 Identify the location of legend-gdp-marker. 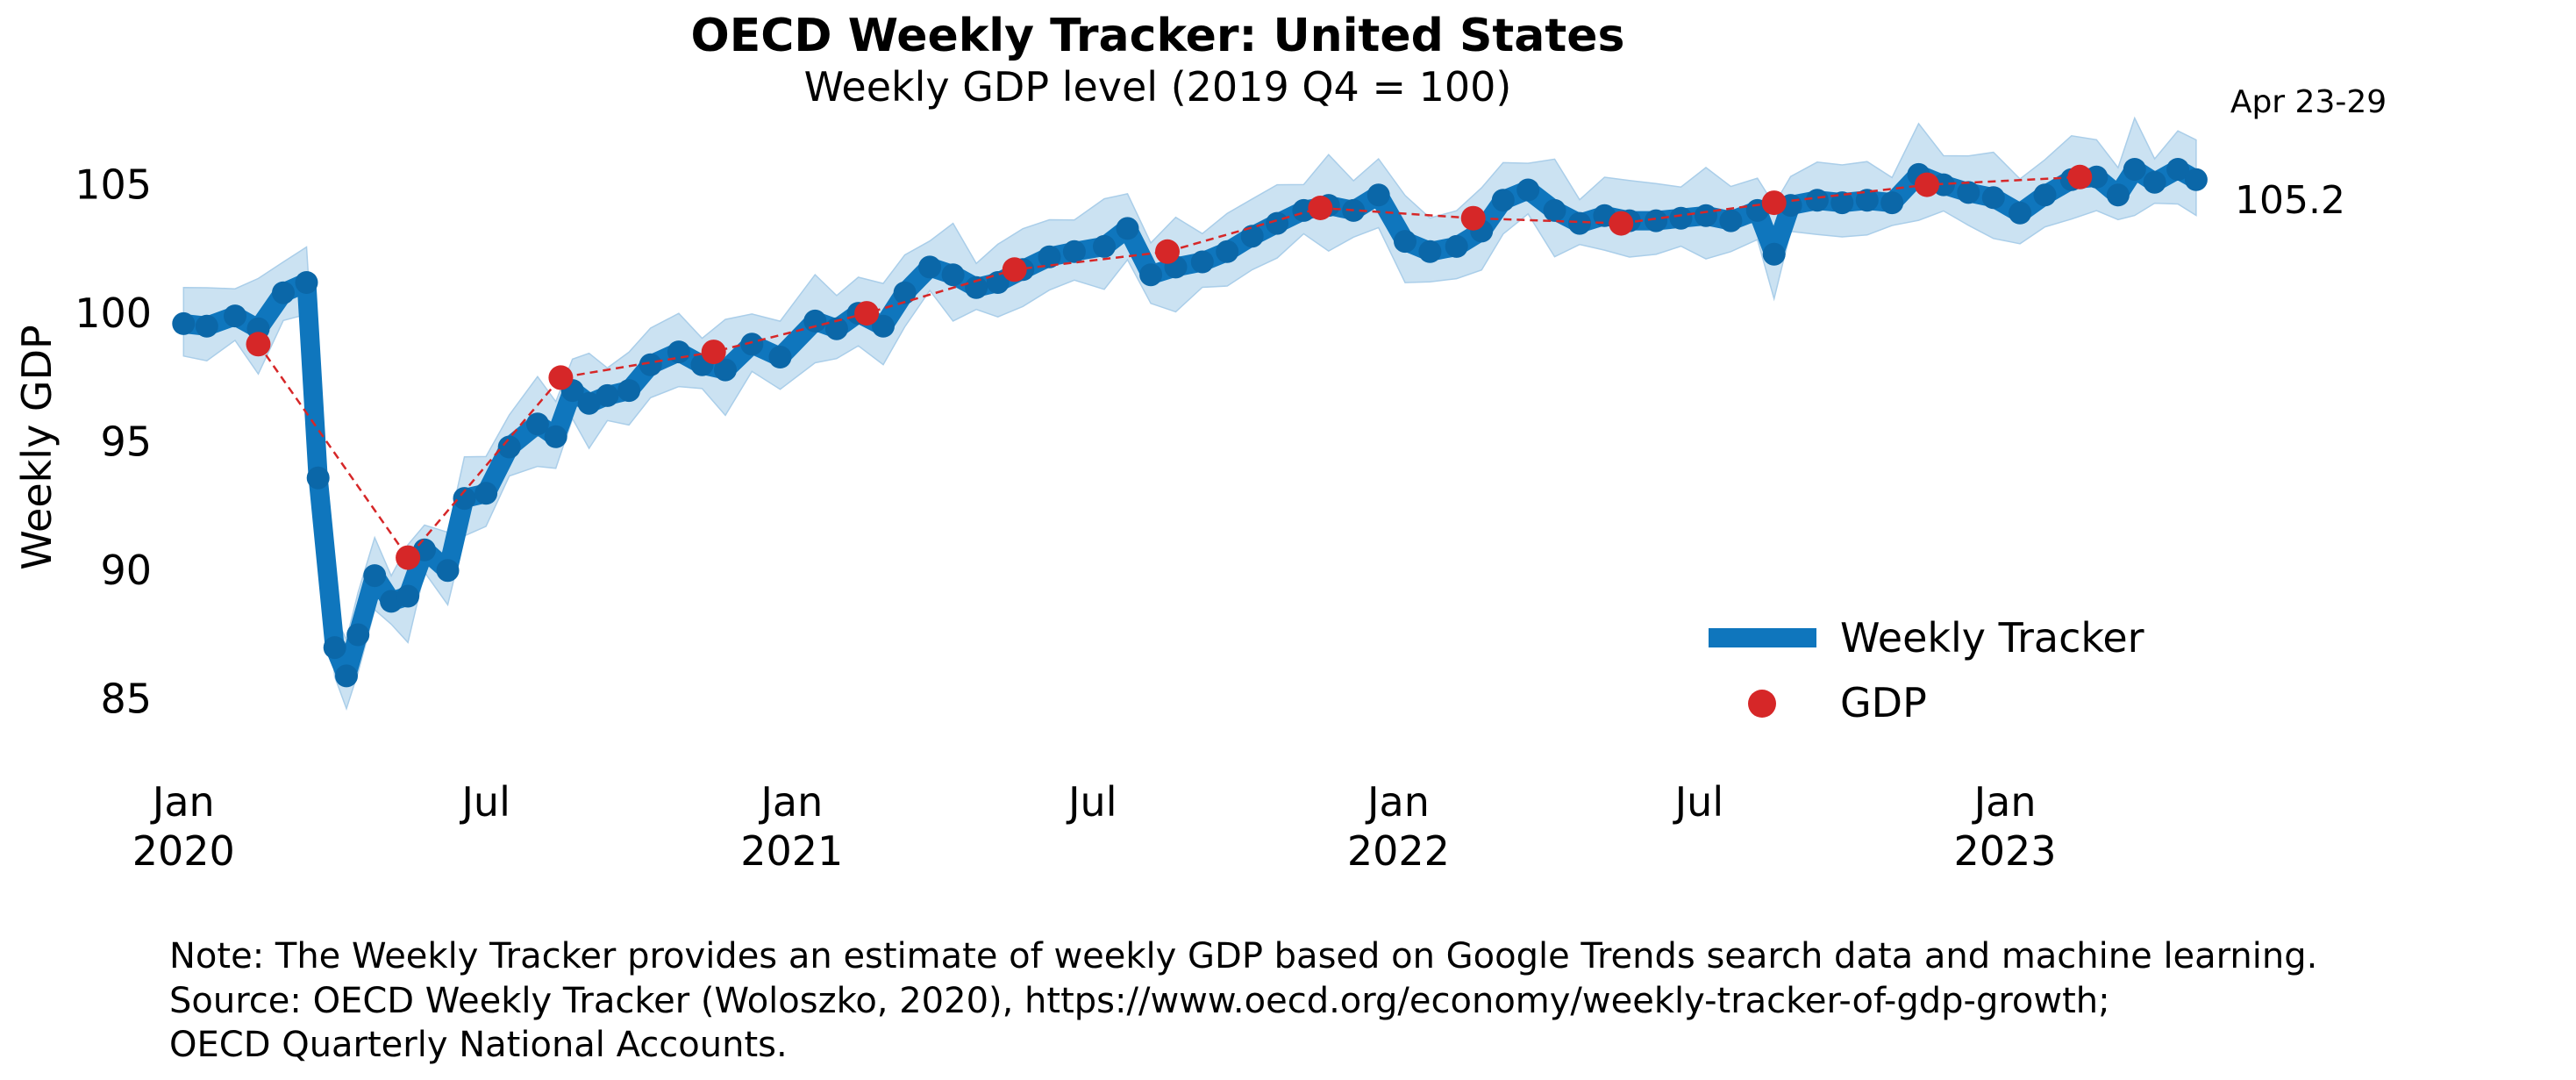
(1762, 704).